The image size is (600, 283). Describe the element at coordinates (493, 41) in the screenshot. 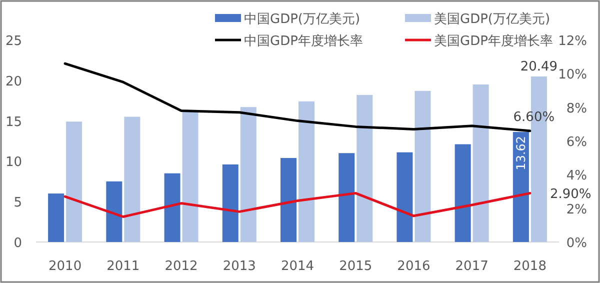

I see `legend-label: 美国GDP年度增长率` at that location.